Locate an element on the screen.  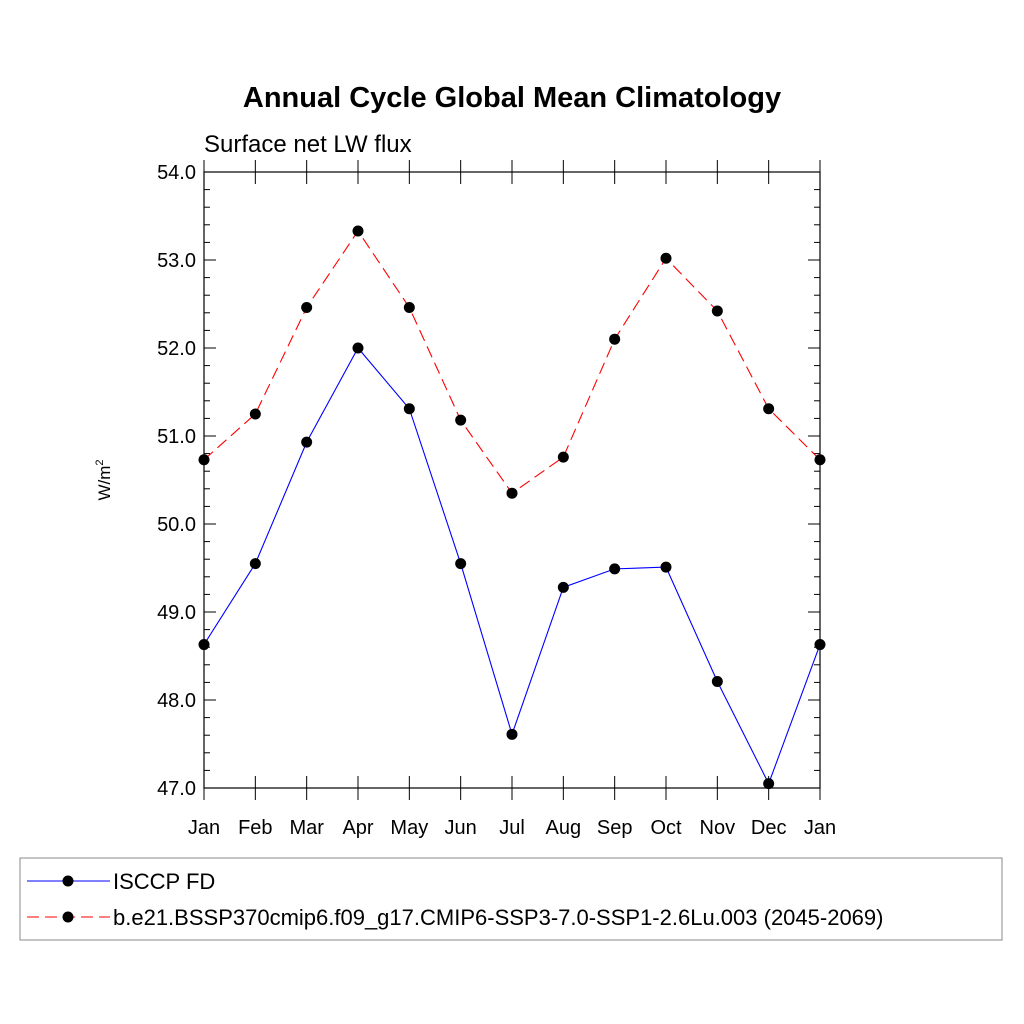
x-tick-label: Apr is located at coordinates (357, 828).